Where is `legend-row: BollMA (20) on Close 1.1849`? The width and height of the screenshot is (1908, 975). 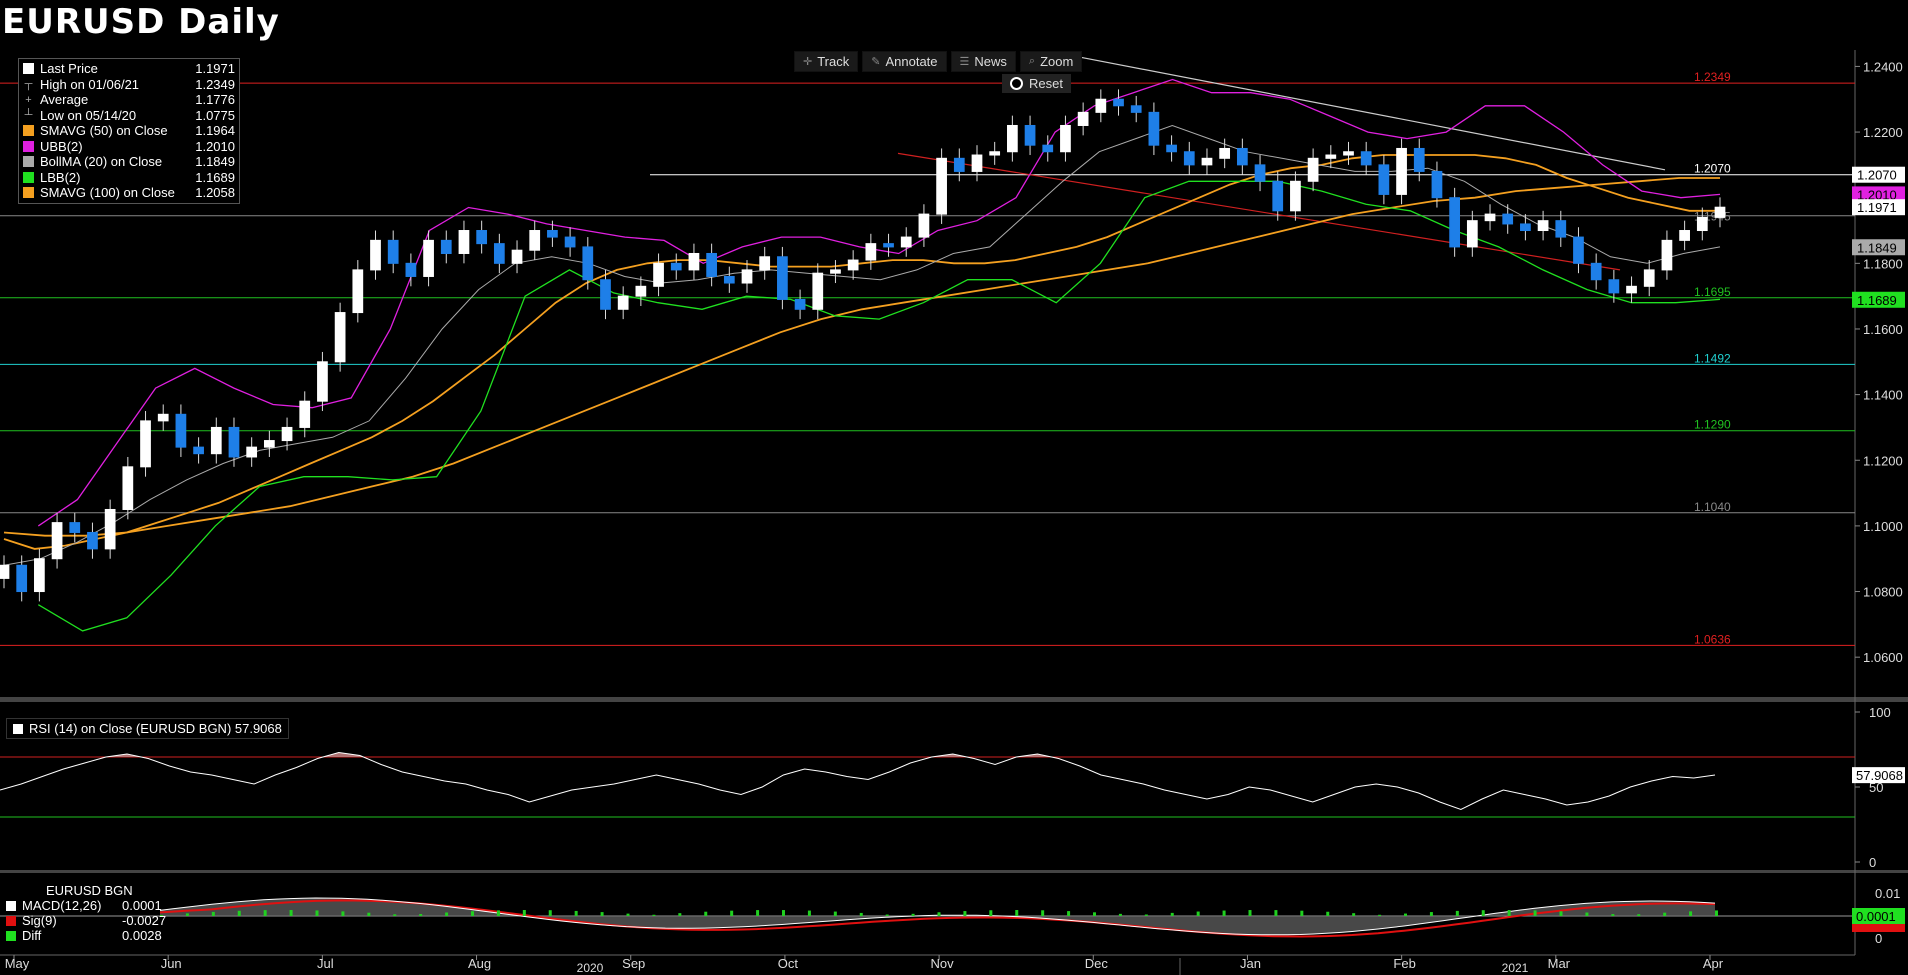 legend-row: BollMA (20) on Close 1.1849 is located at coordinates (129, 162).